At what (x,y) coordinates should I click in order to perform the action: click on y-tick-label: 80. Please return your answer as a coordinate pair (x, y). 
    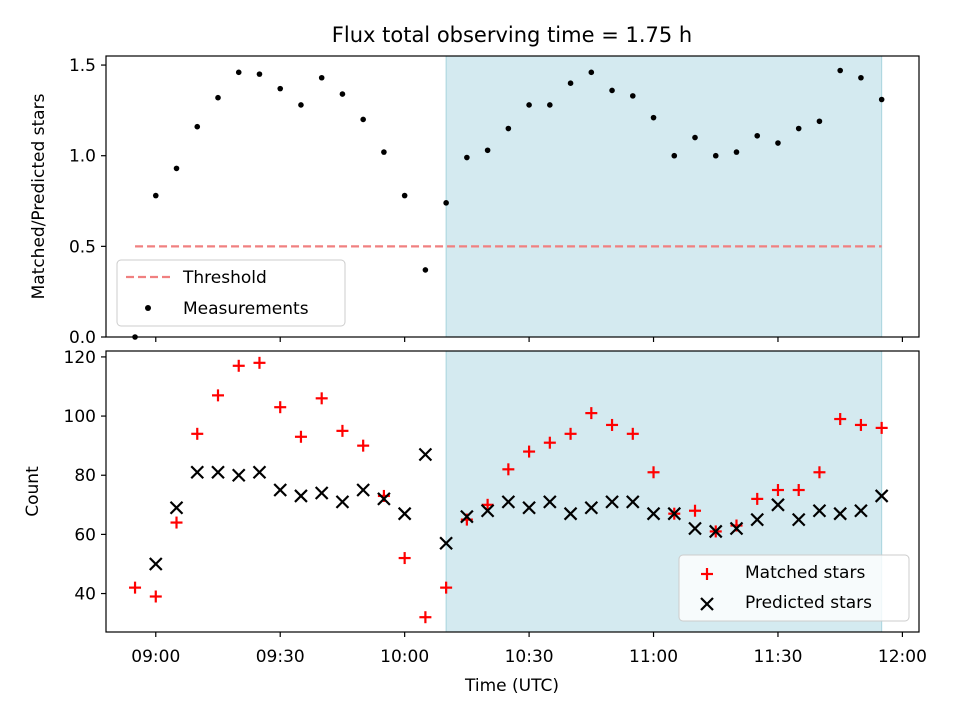
    Looking at the image, I should click on (85, 476).